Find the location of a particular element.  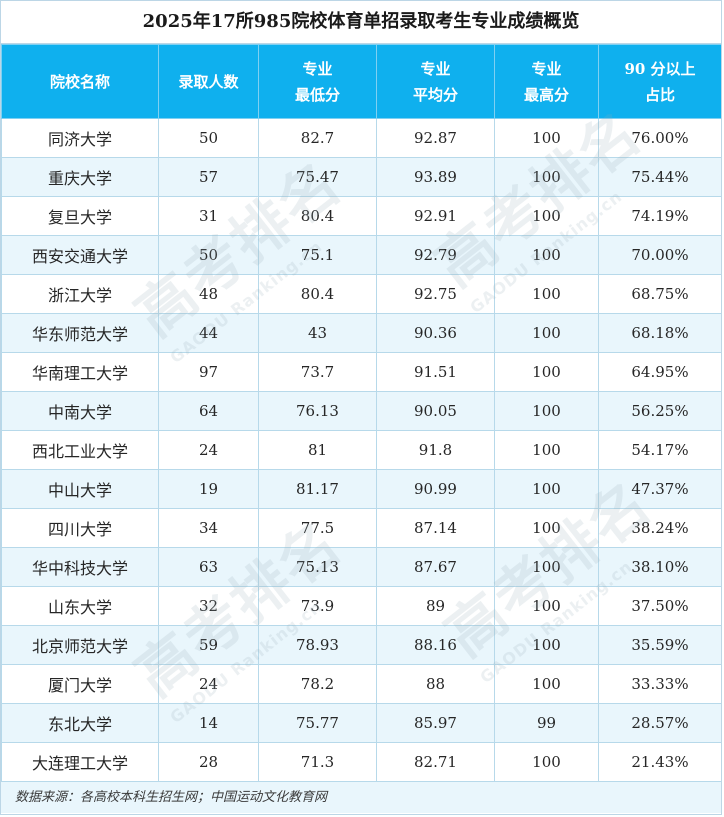

cell-admitted: 14 is located at coordinates (208, 723).